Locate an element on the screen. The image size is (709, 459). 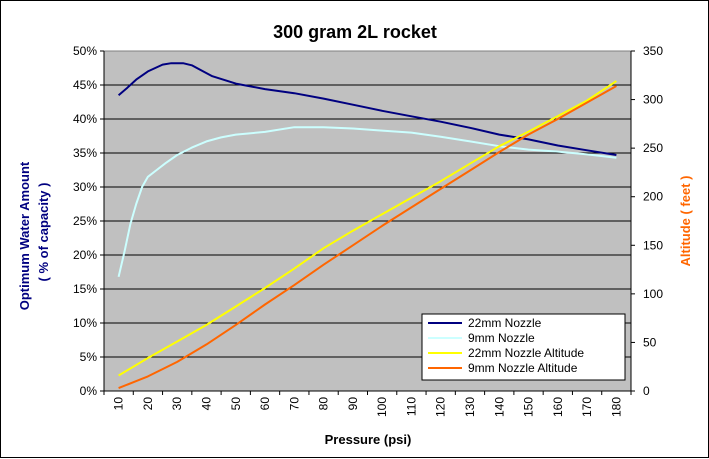
y-axis-left: 0% 5% 10% 15% 20% 25% 30% 35% 40% 45% 50% is located at coordinates (89, 221).